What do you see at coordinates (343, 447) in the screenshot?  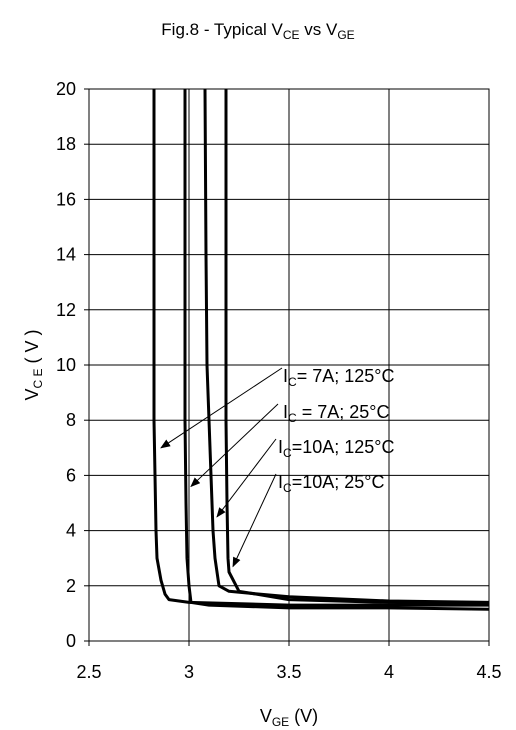 I see `annotation-label-rest: =10A; 125°C` at bounding box center [343, 447].